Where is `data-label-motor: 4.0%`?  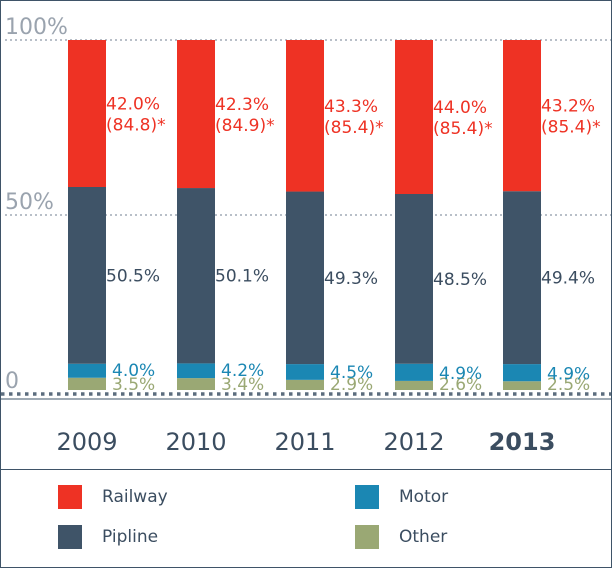 data-label-motor: 4.0% is located at coordinates (133, 371).